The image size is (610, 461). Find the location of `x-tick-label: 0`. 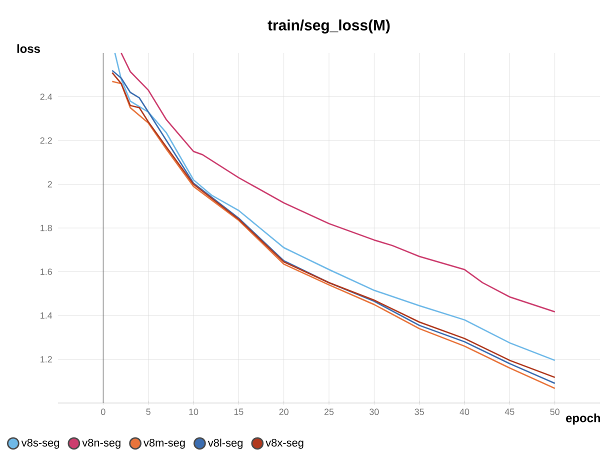

x-tick-label: 0 is located at coordinates (103, 411).